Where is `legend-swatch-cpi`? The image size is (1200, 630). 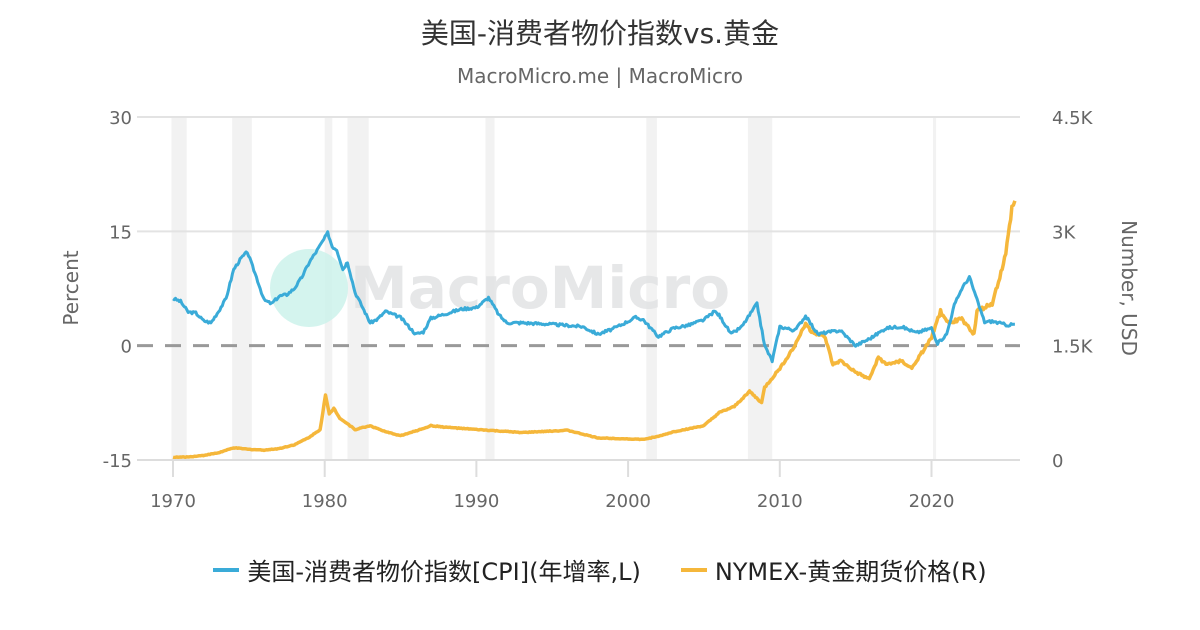 legend-swatch-cpi is located at coordinates (226, 569).